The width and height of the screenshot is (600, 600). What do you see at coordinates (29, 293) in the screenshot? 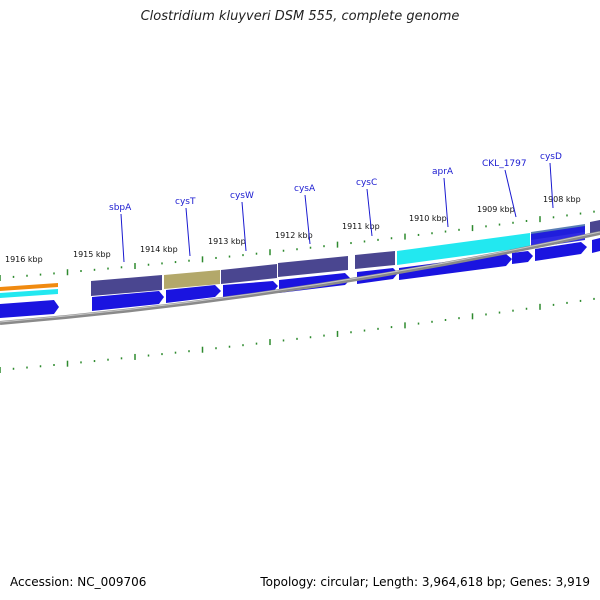
I see `feature-cyan-left` at bounding box center [29, 293].